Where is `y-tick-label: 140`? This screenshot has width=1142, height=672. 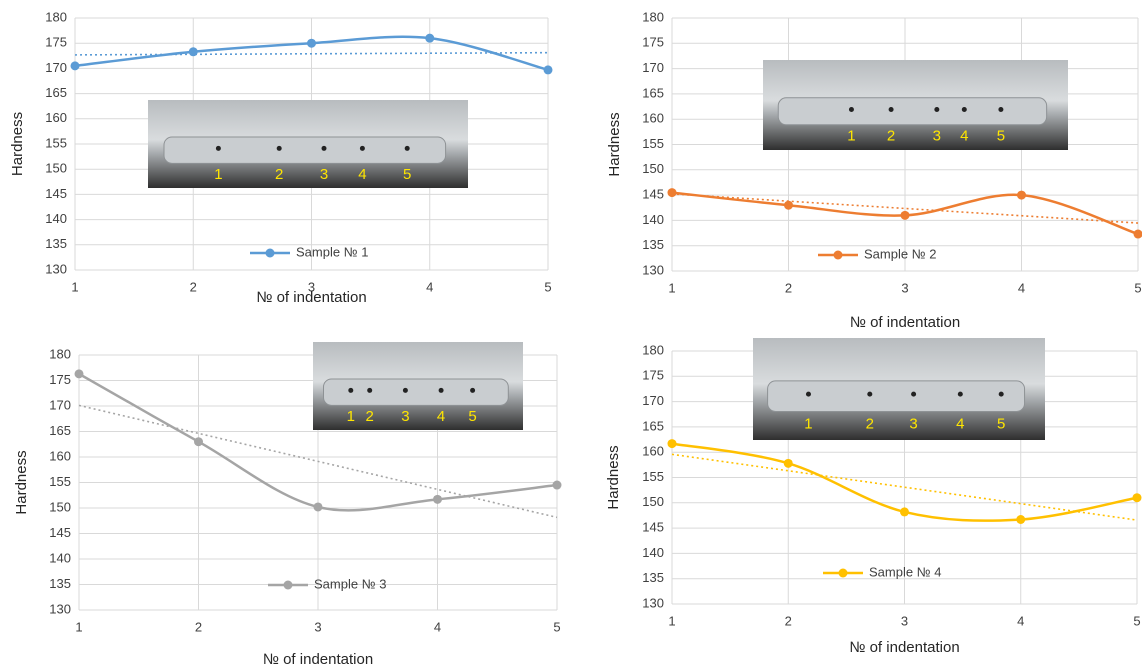 y-tick-label: 140 is located at coordinates (60, 557).